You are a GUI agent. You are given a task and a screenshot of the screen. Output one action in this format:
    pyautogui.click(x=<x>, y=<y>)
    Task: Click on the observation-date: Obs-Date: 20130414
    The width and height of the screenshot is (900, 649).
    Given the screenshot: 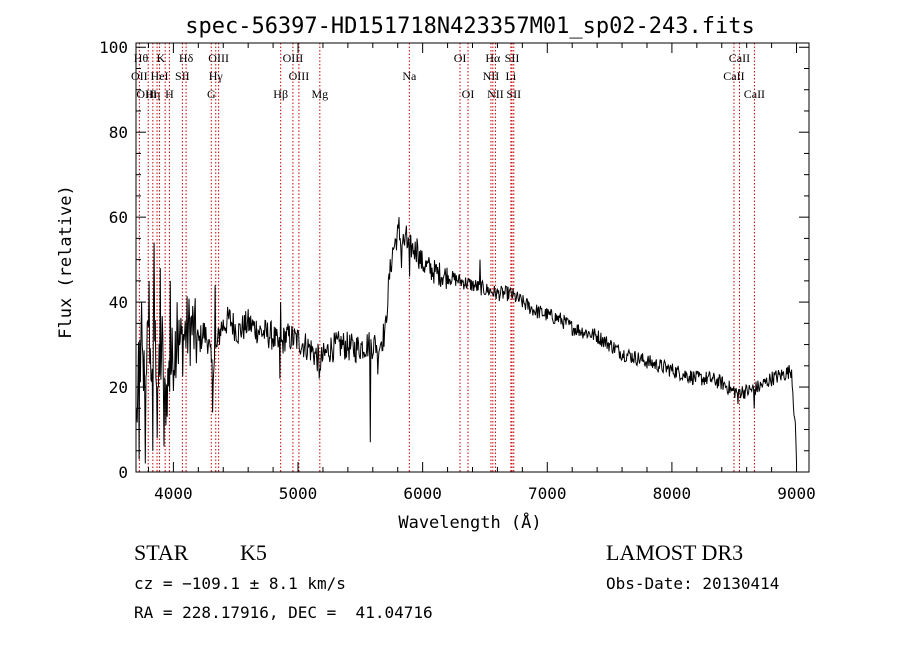 What is the action you would take?
    pyautogui.click(x=693, y=583)
    